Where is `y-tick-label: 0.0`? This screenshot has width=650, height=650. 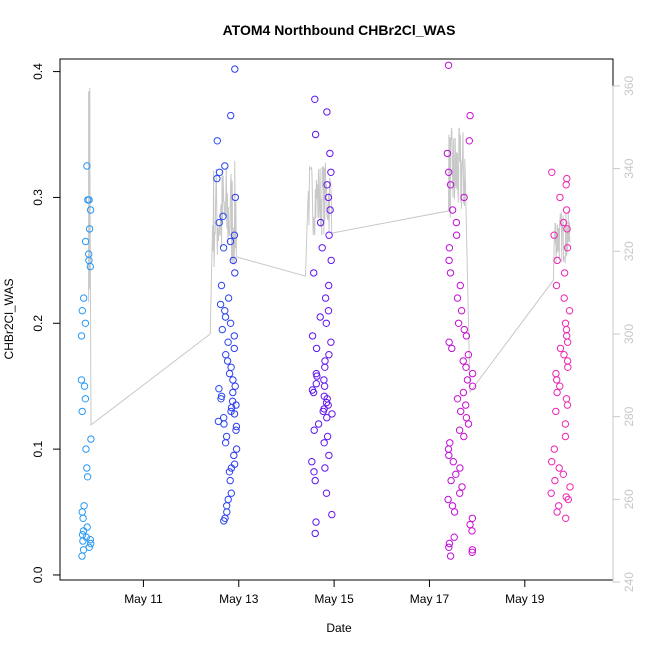
y-tick-label: 0.0 is located at coordinates (38, 574).